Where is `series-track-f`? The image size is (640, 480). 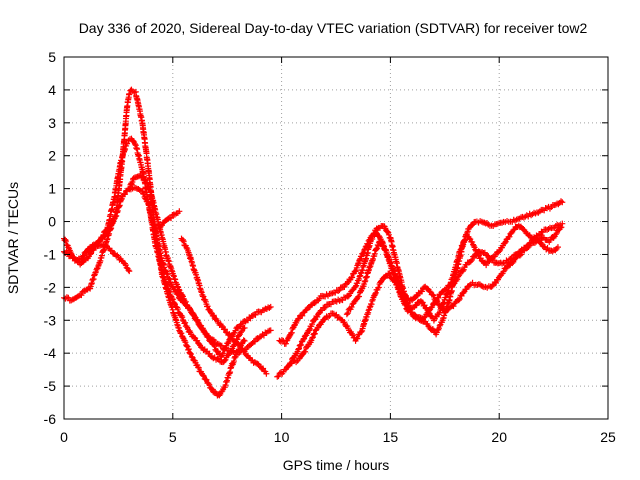 series-track-f is located at coordinates (167, 220).